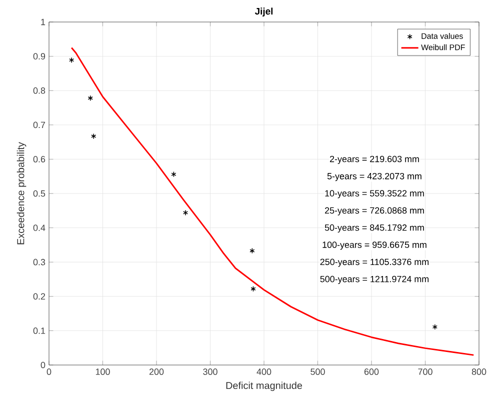 This screenshot has width=494, height=413. I want to click on annotation: 250-years = 1105.3376 mm, so click(374, 262).